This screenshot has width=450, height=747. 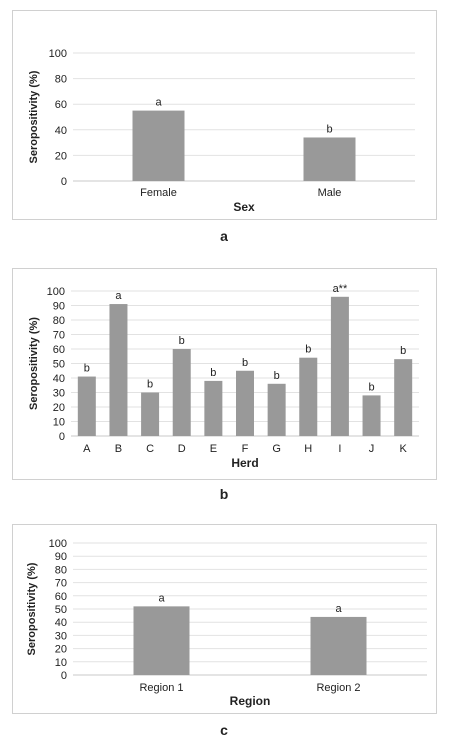 I want to click on x-tick-label: C, so click(x=150, y=449).